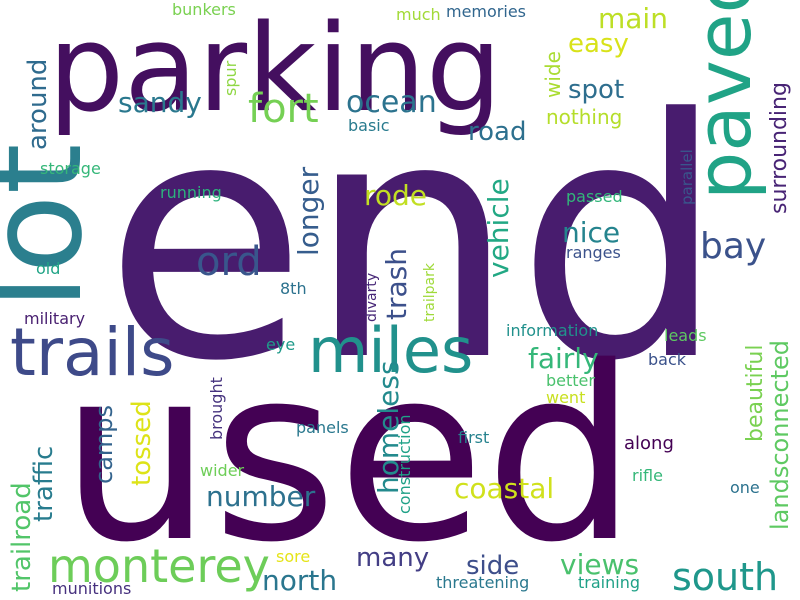 Image resolution: width=800 pixels, height=600 pixels. I want to click on word-back: back, so click(667, 359).